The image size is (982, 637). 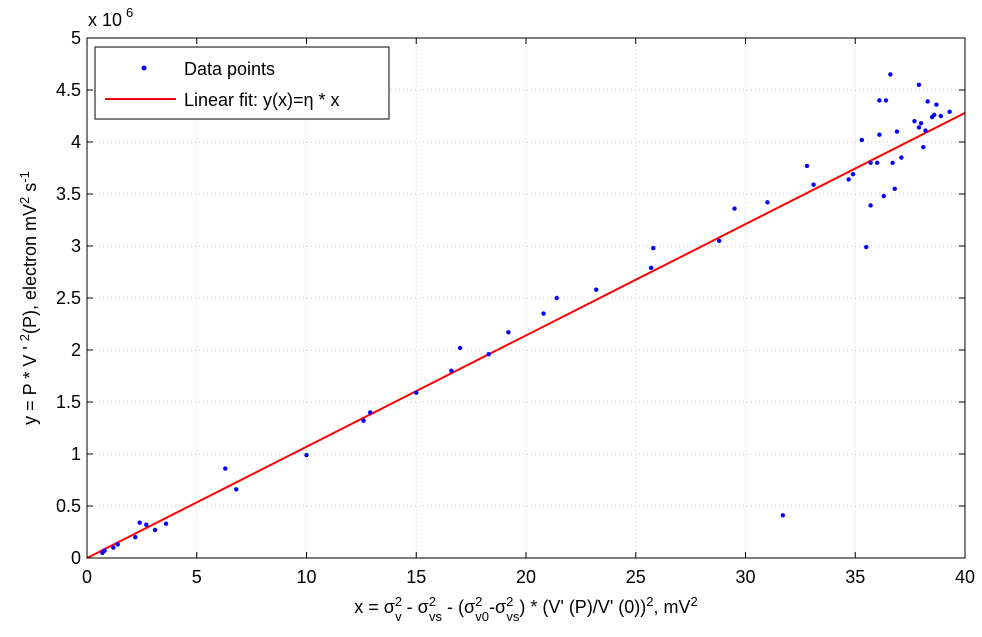 What do you see at coordinates (68, 298) in the screenshot?
I see `y-tick-label: 2.5` at bounding box center [68, 298].